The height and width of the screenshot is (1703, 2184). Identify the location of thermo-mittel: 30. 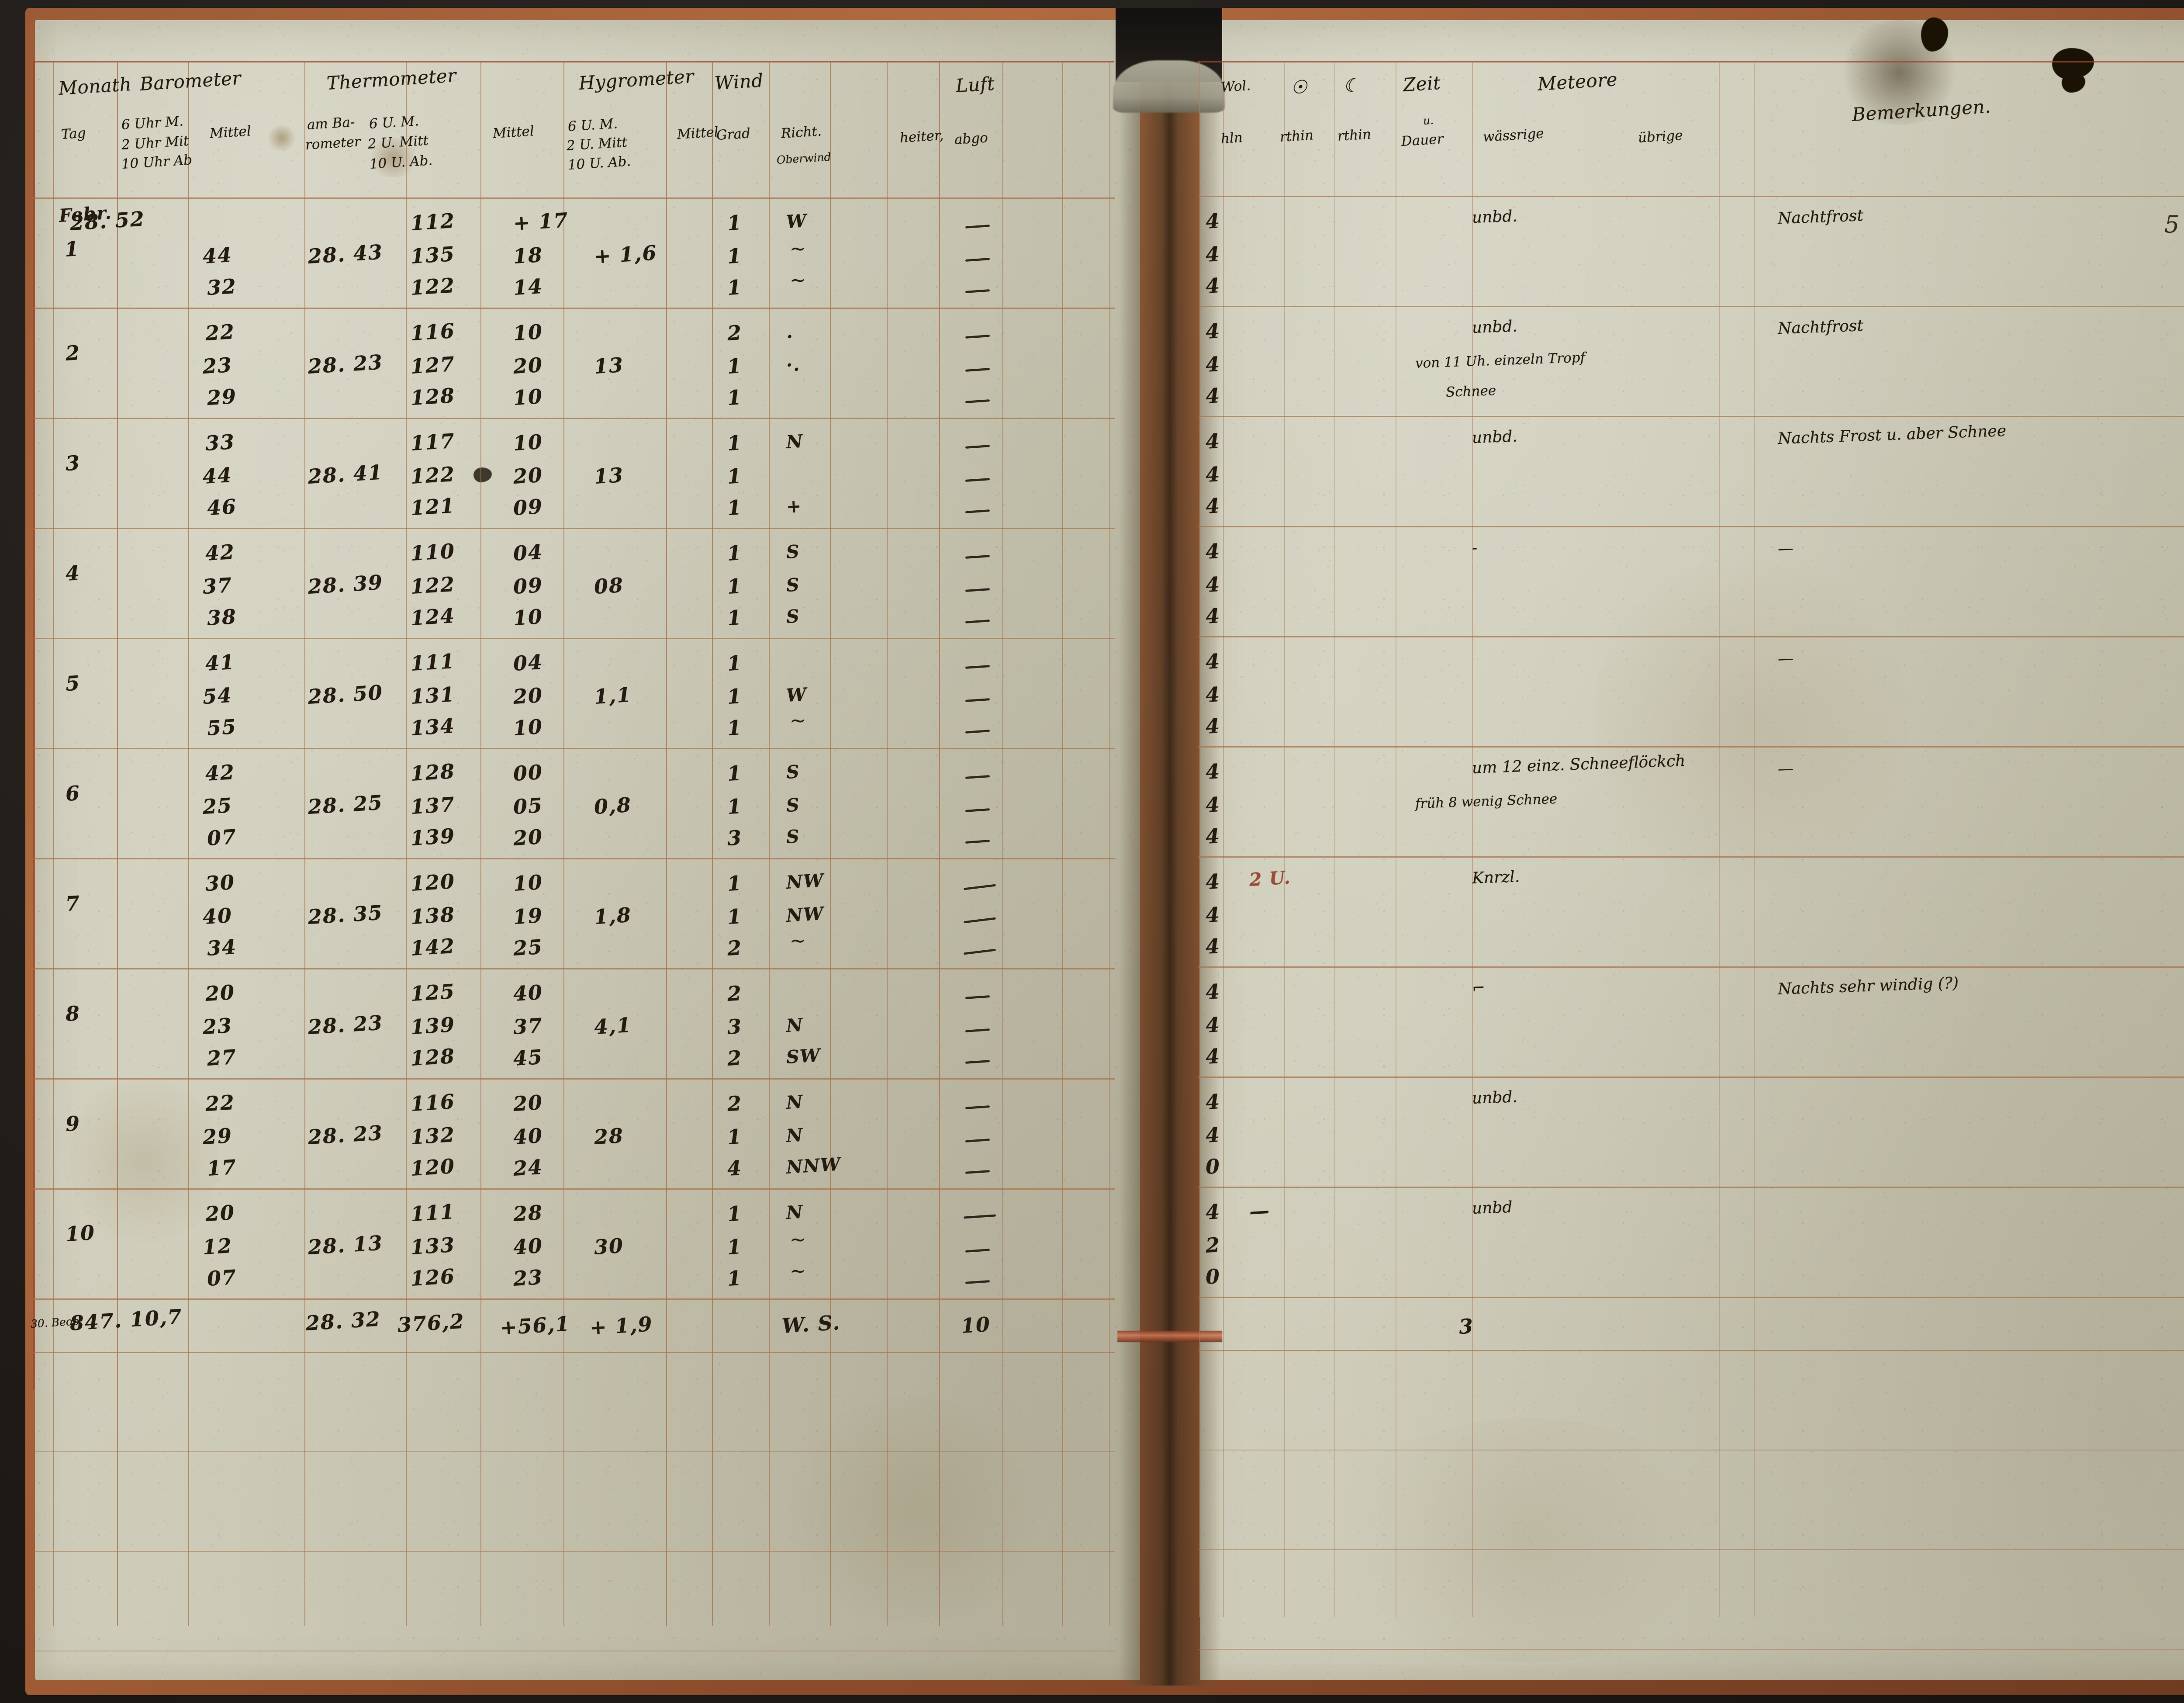
(609, 1246).